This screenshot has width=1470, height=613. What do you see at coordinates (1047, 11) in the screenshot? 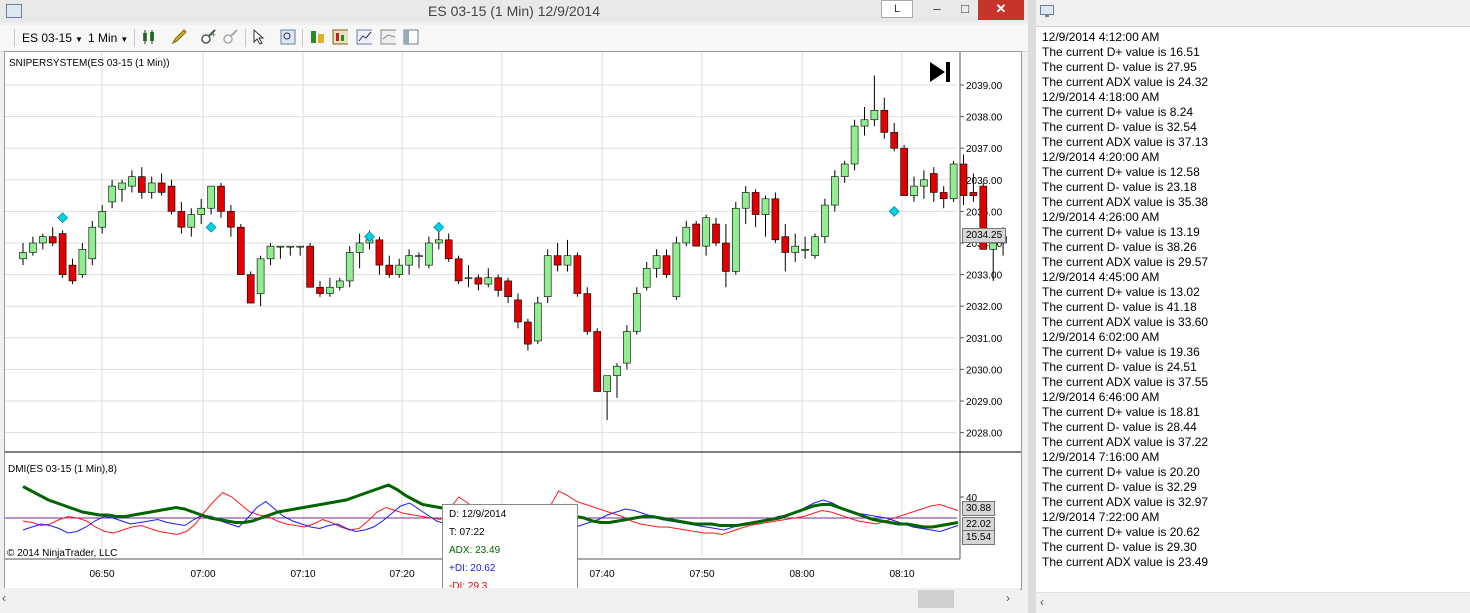
I see `output-window-icon` at bounding box center [1047, 11].